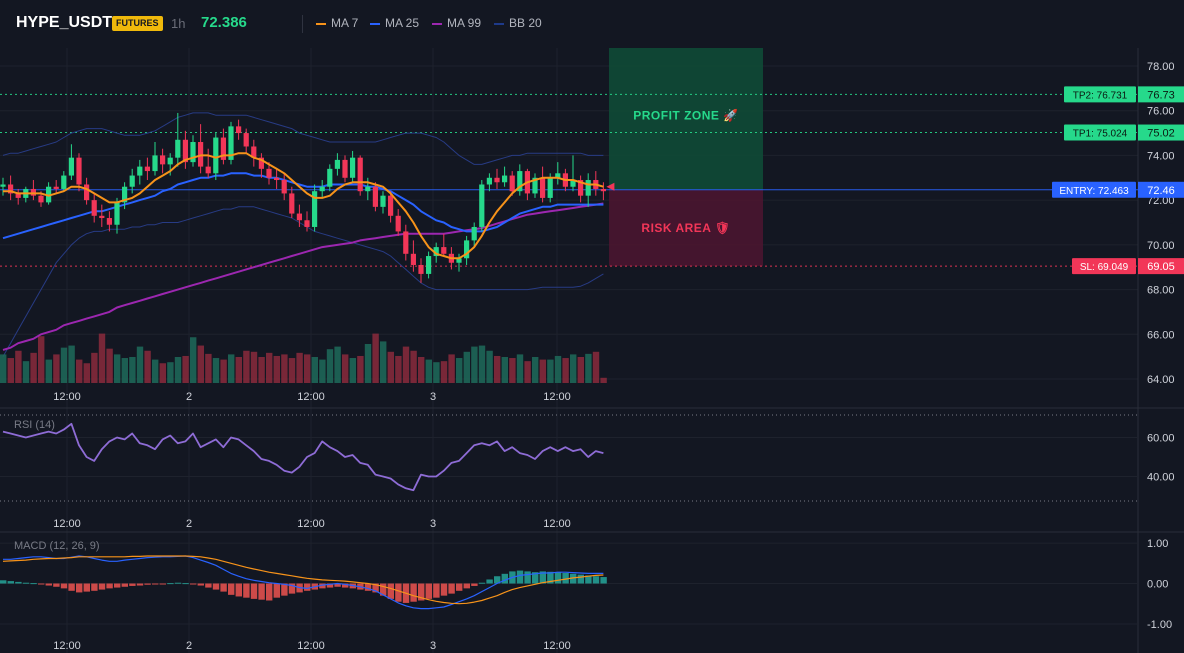 Image resolution: width=1184 pixels, height=653 pixels. I want to click on ma99-swatch, so click(437, 23).